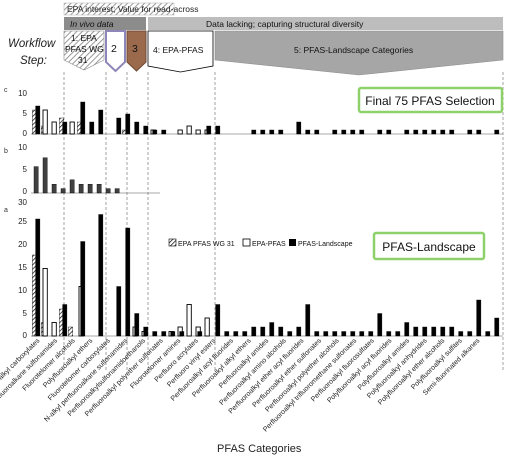 This screenshot has width=512, height=462. Describe the element at coordinates (84, 38) in the screenshot. I see `step1-line1: 1: EPA` at that location.